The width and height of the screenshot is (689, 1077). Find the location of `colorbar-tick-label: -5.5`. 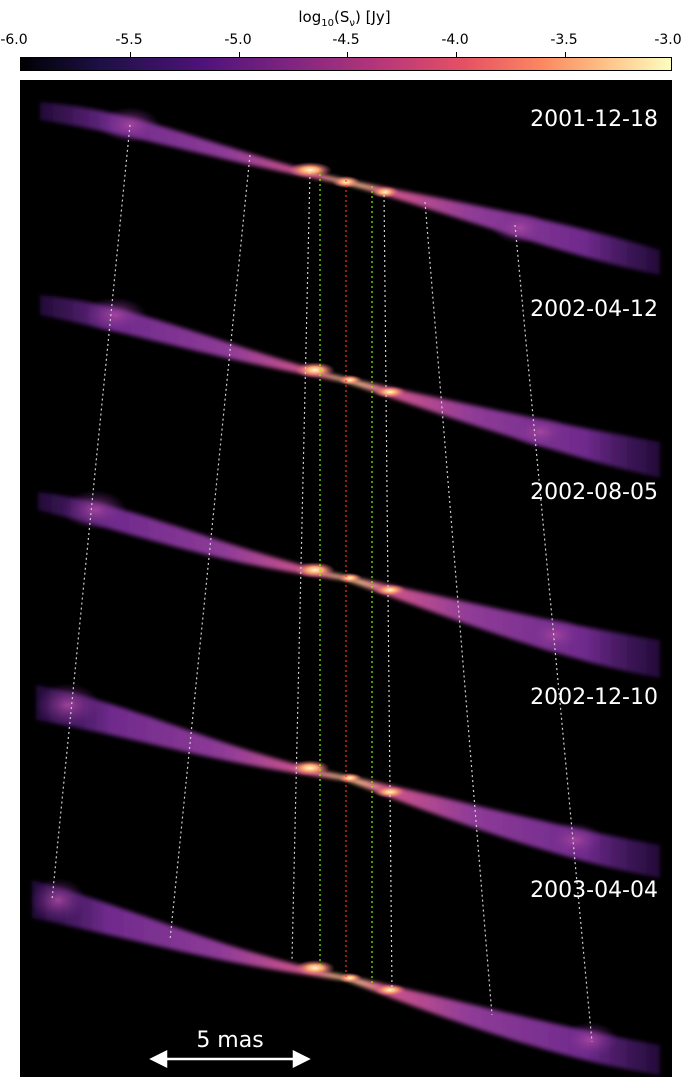

colorbar-tick-label: -5.5 is located at coordinates (129, 40).